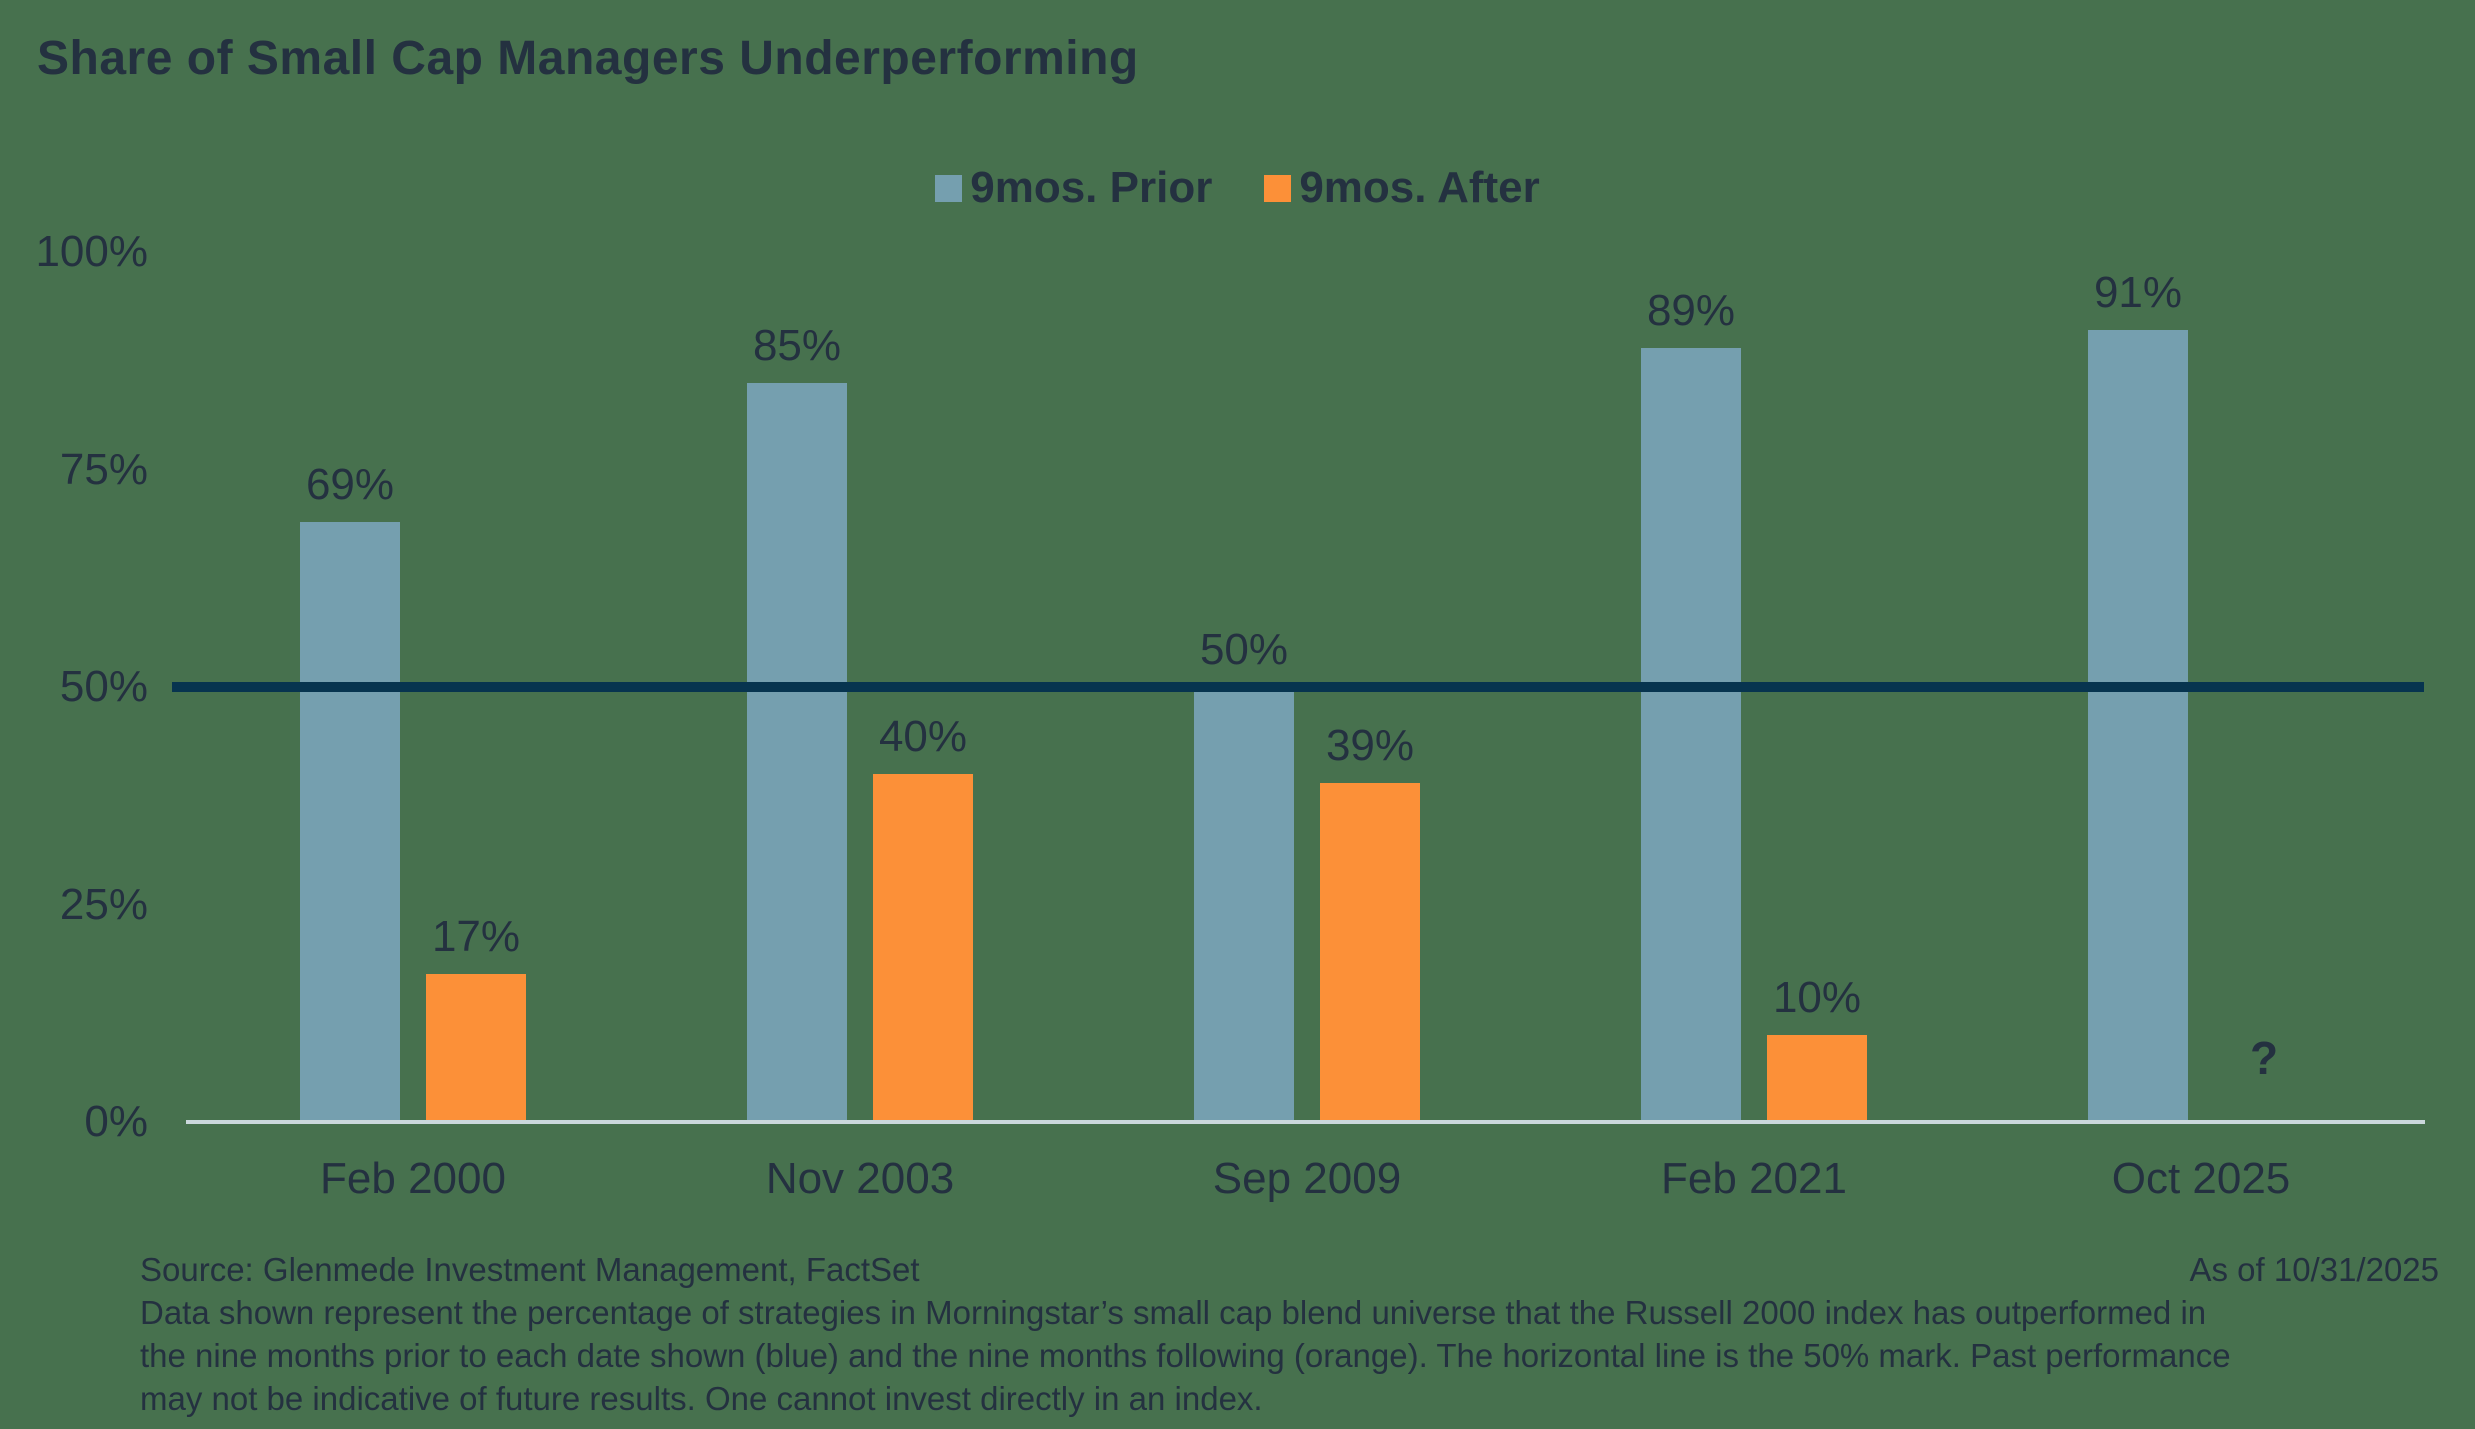 The height and width of the screenshot is (1429, 2475). Describe the element at coordinates (2201, 1178) in the screenshot. I see `x-label-oct-2025: Oct 2025` at that location.